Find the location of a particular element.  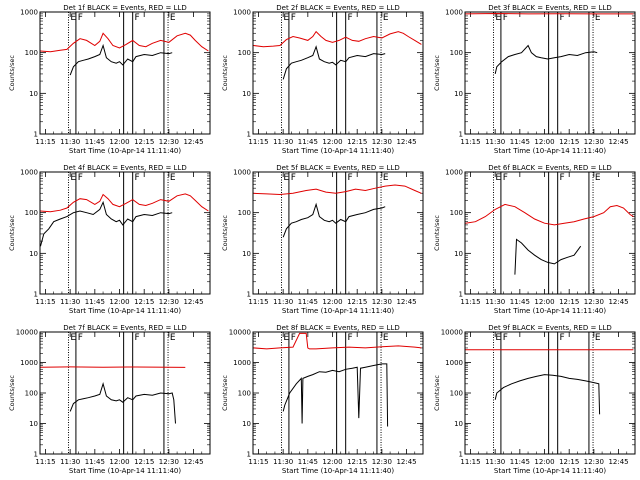

panel-title: Det 3f BLACK = Events, RED = LLD is located at coordinates (549, 8).